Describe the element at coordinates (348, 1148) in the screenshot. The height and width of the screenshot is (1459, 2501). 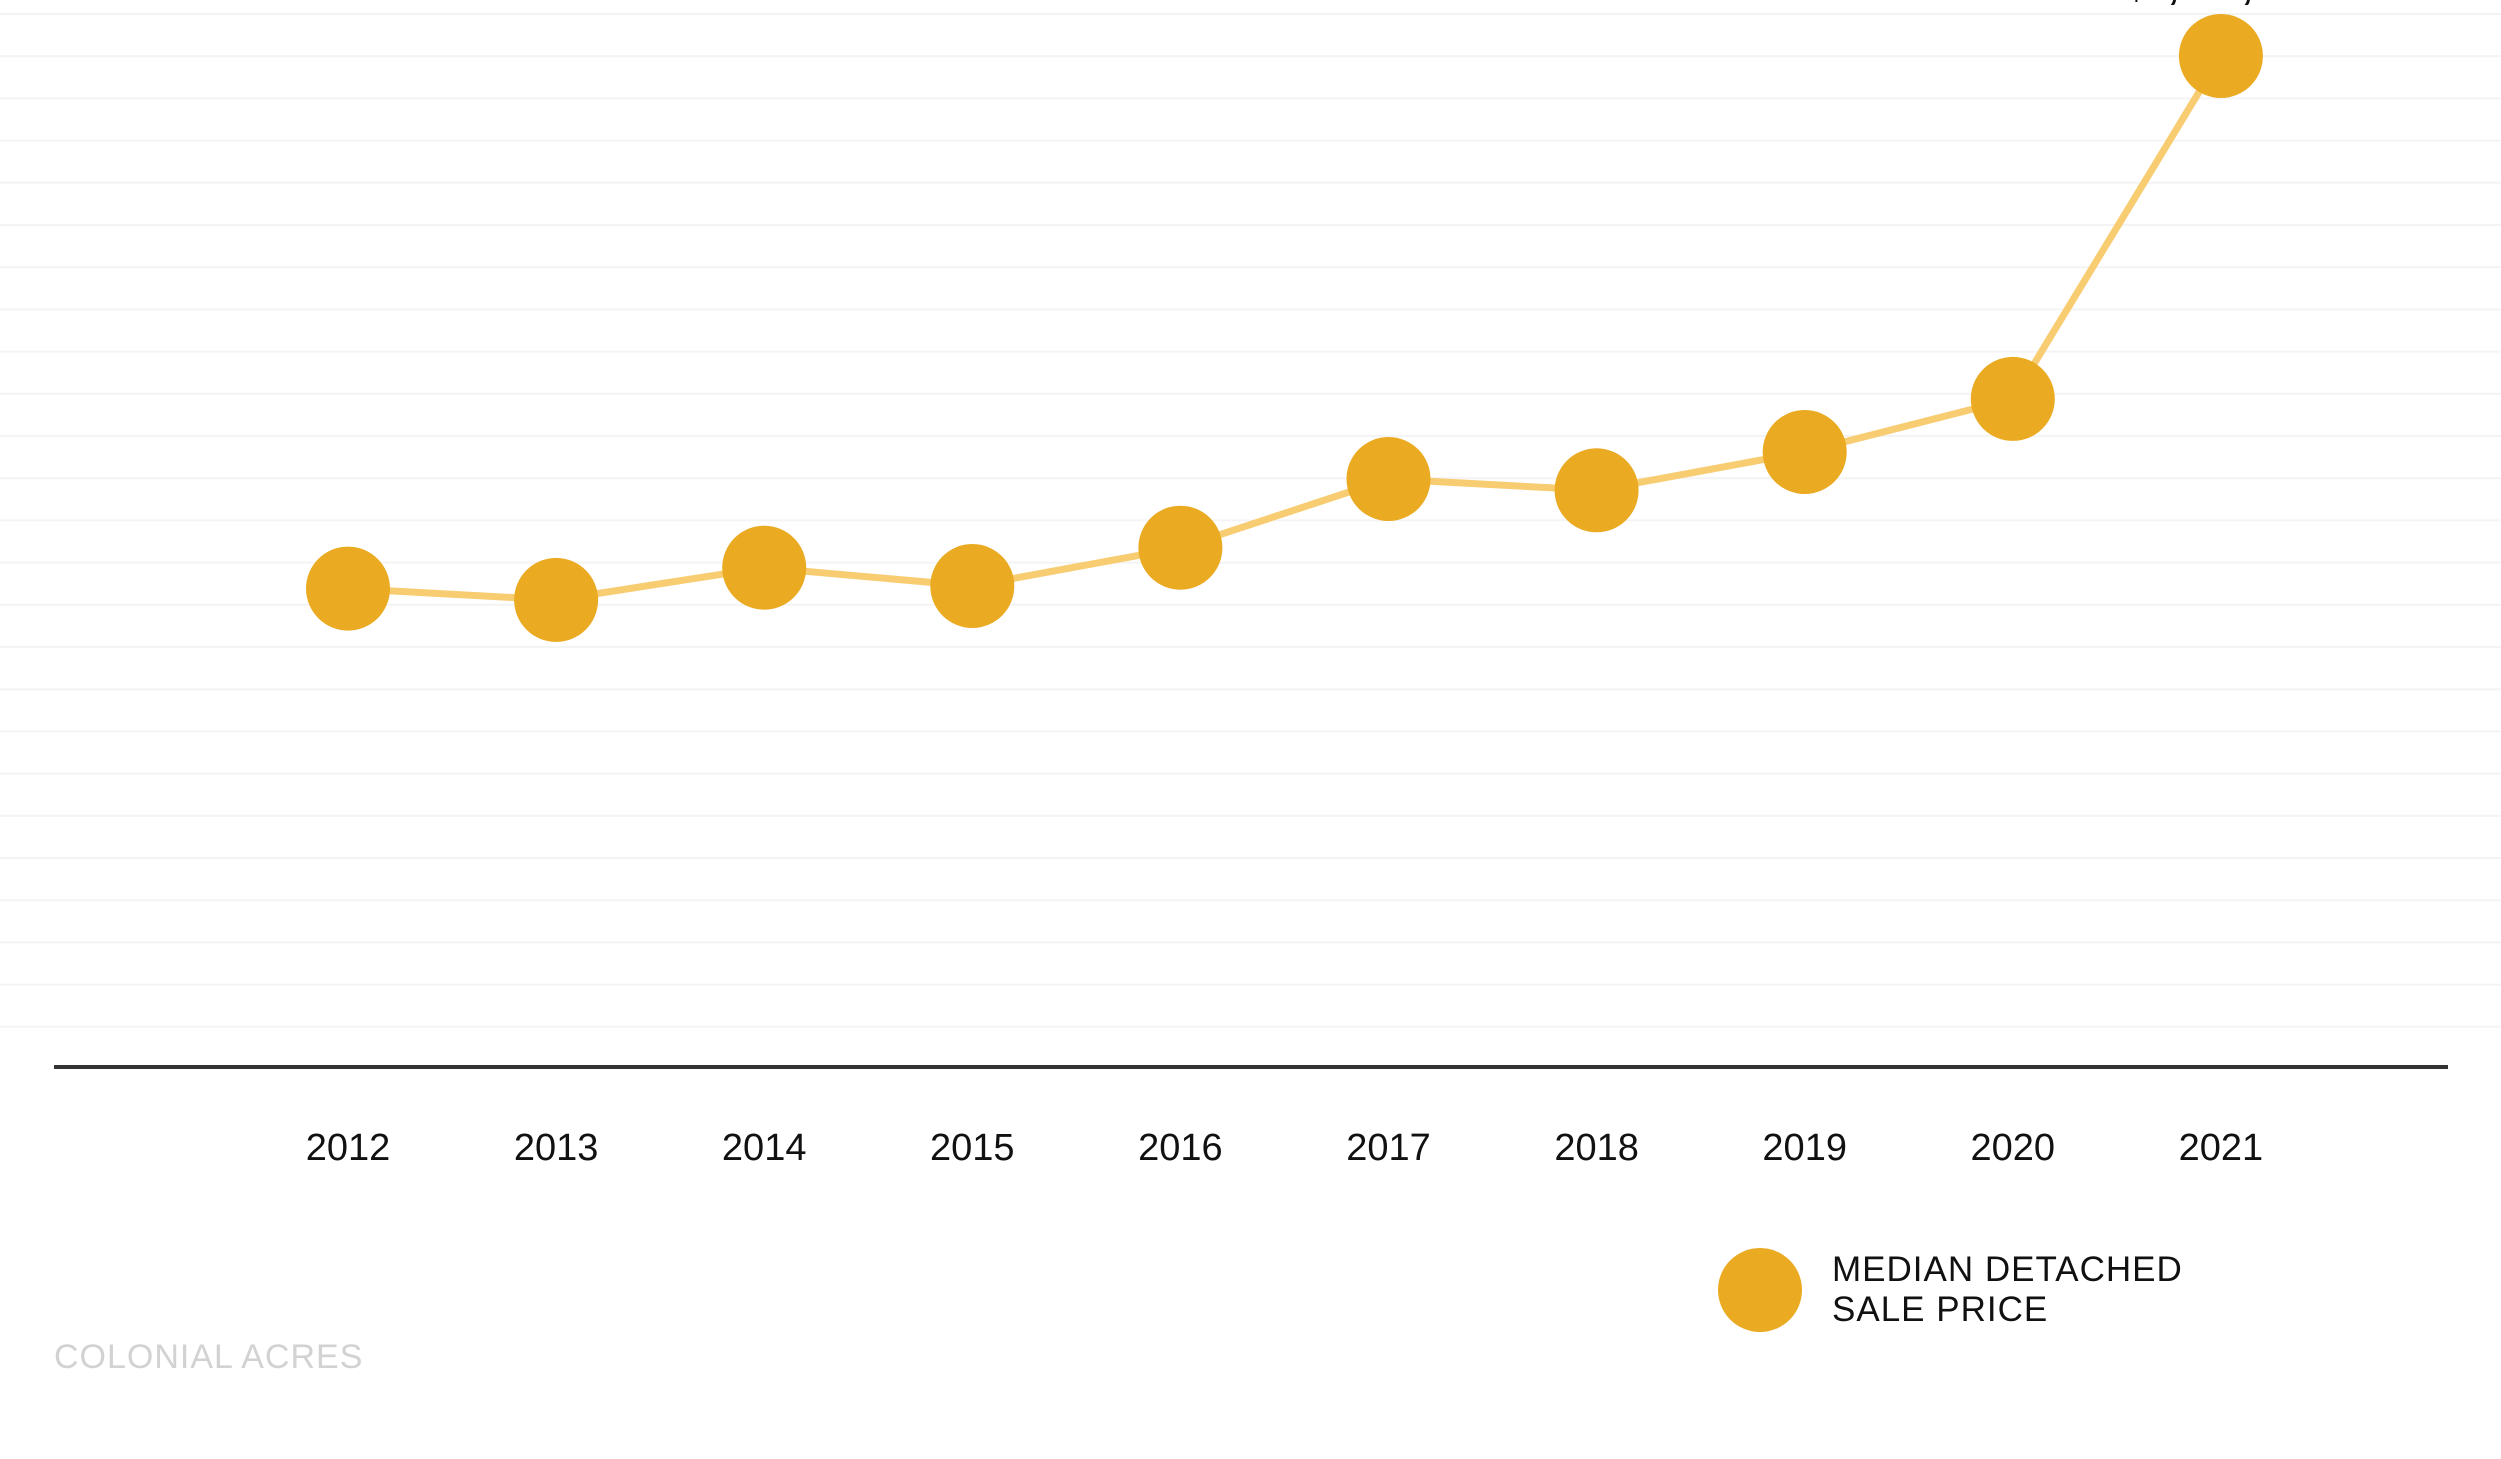
I see `x-tick-label-2012: 2012` at that location.